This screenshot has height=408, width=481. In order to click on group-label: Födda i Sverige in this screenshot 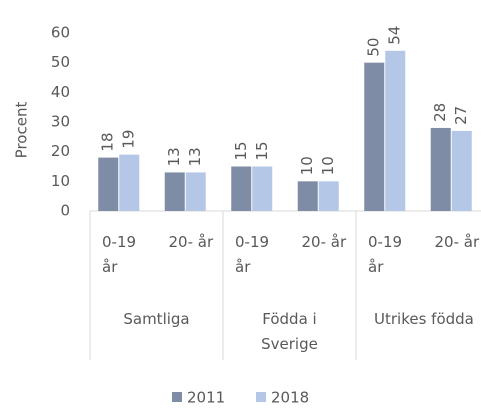, I will do `click(289, 331)`.